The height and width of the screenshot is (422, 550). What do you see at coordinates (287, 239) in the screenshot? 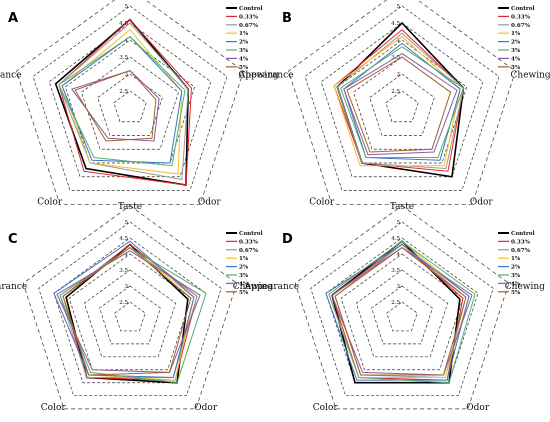
I see `panel-letter: D` at bounding box center [287, 239].